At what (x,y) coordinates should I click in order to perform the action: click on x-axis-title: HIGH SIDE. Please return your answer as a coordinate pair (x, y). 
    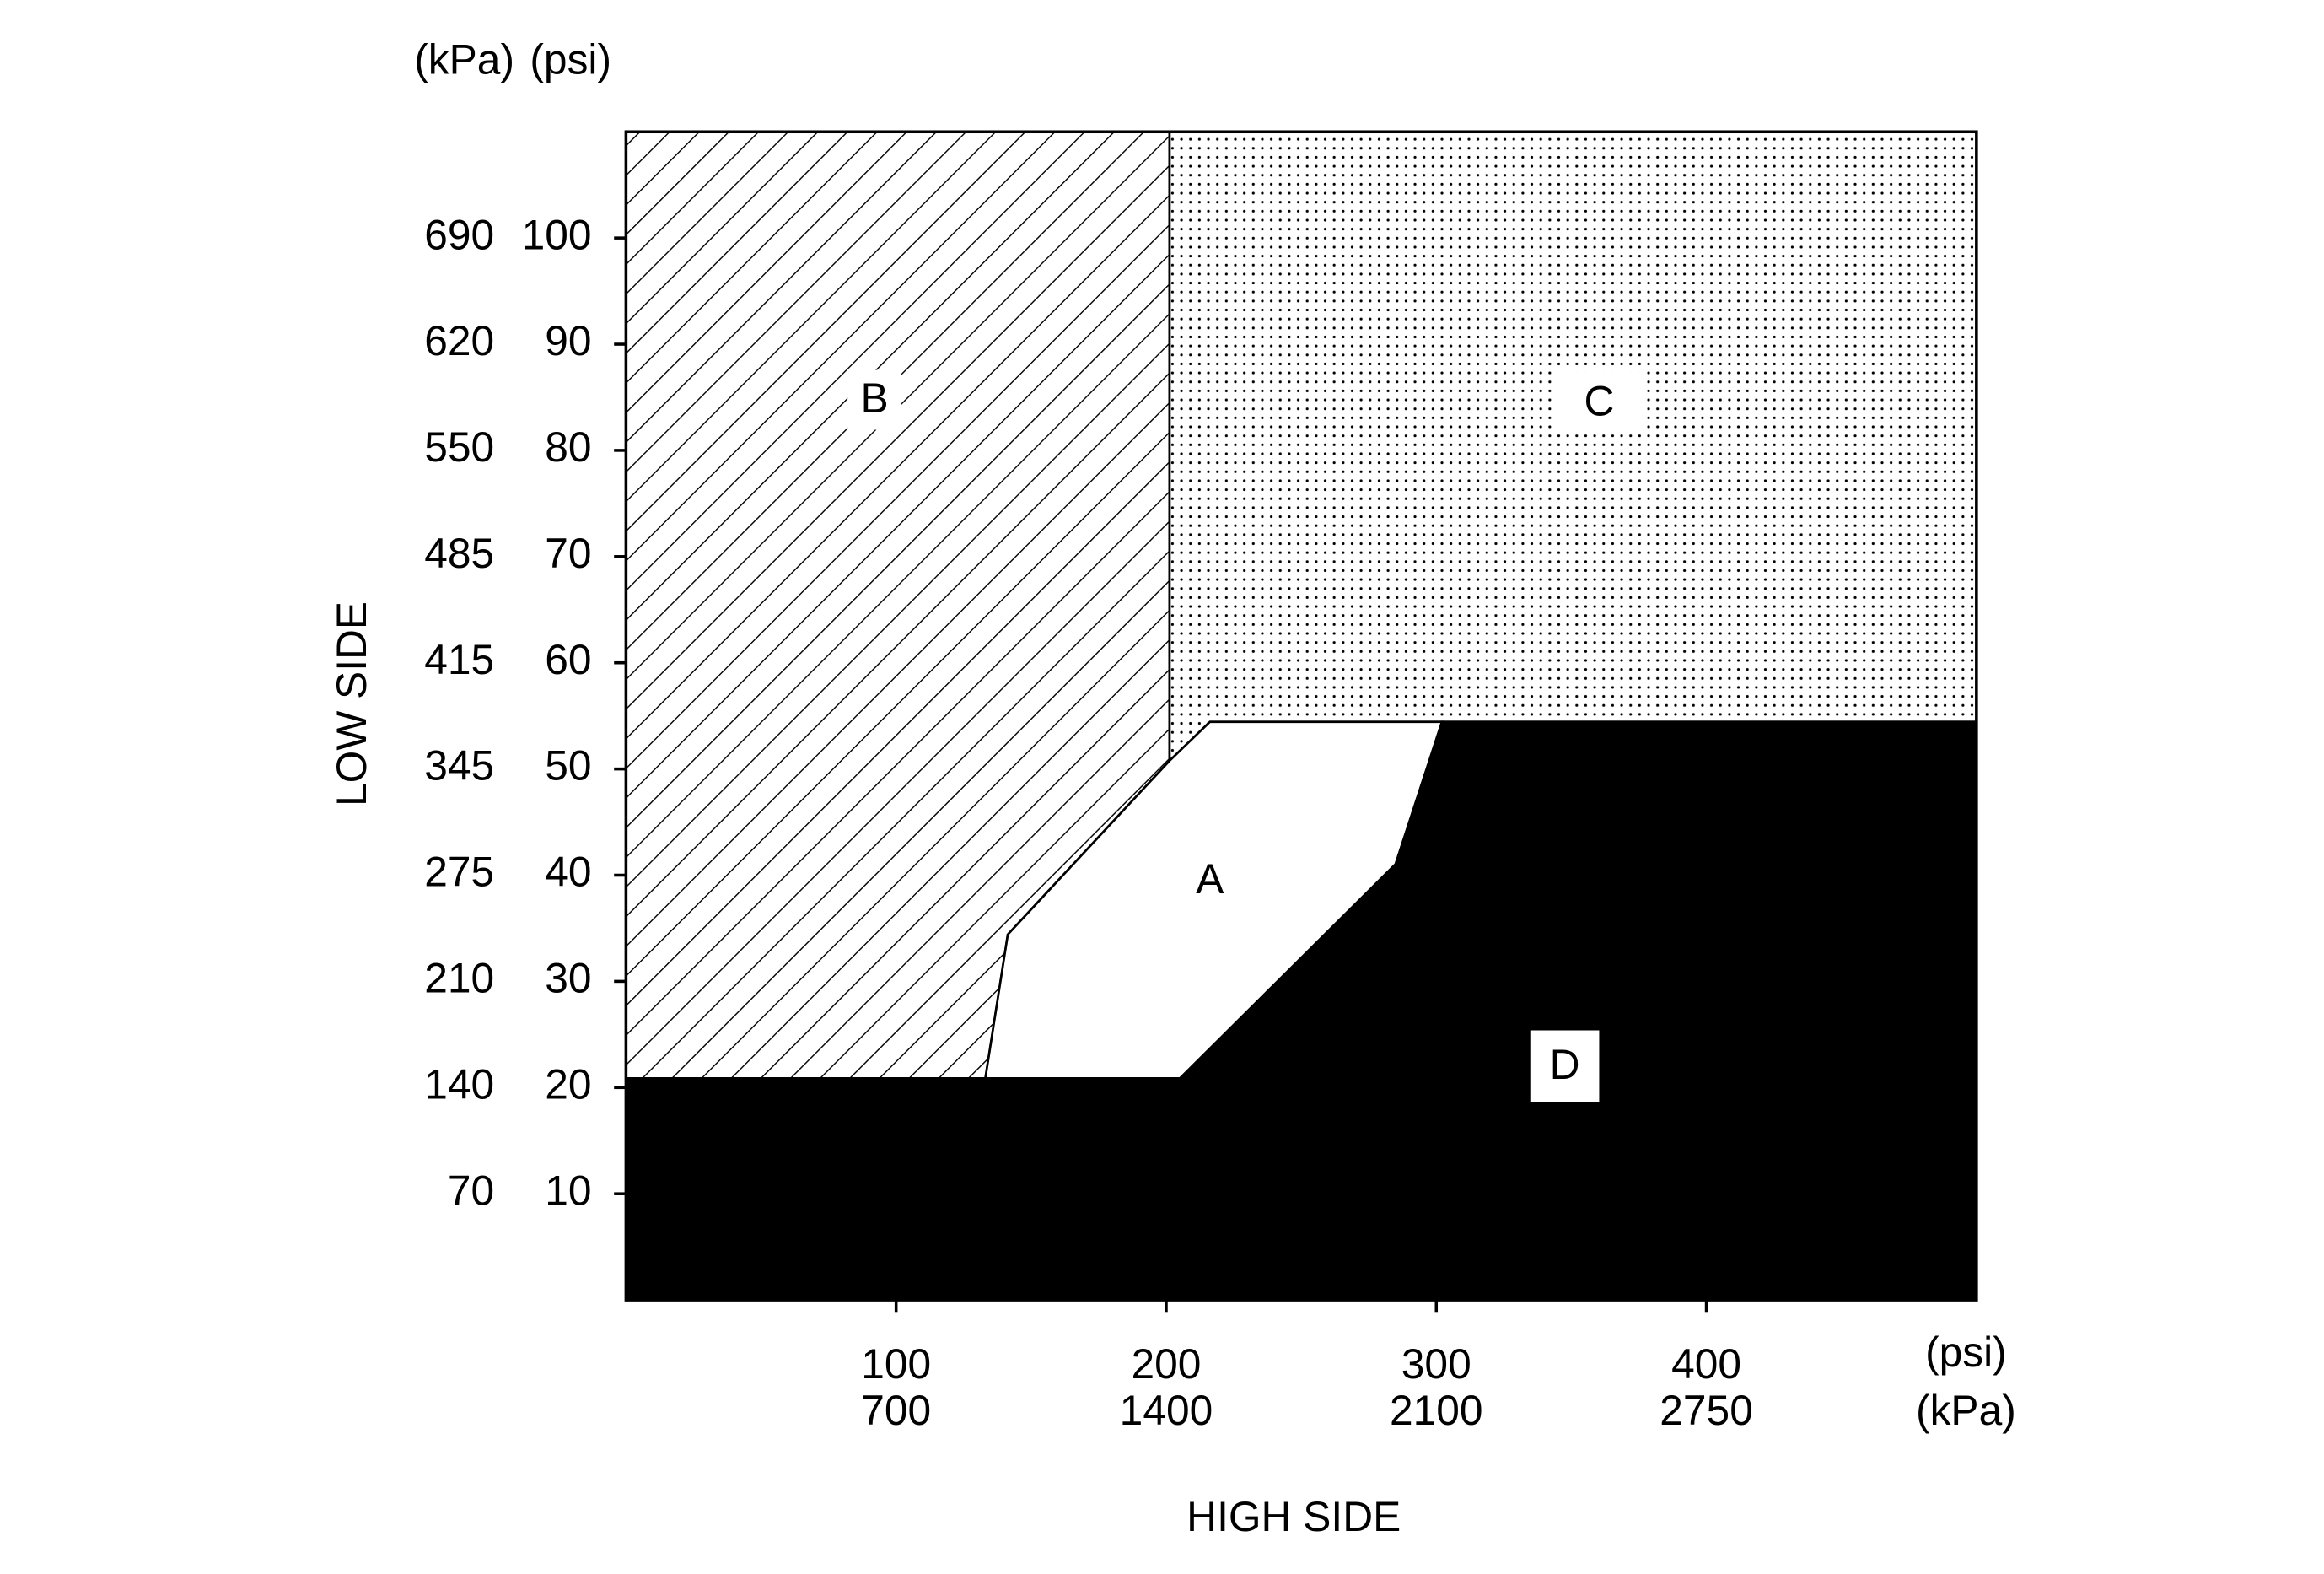
    Looking at the image, I should click on (1293, 1516).